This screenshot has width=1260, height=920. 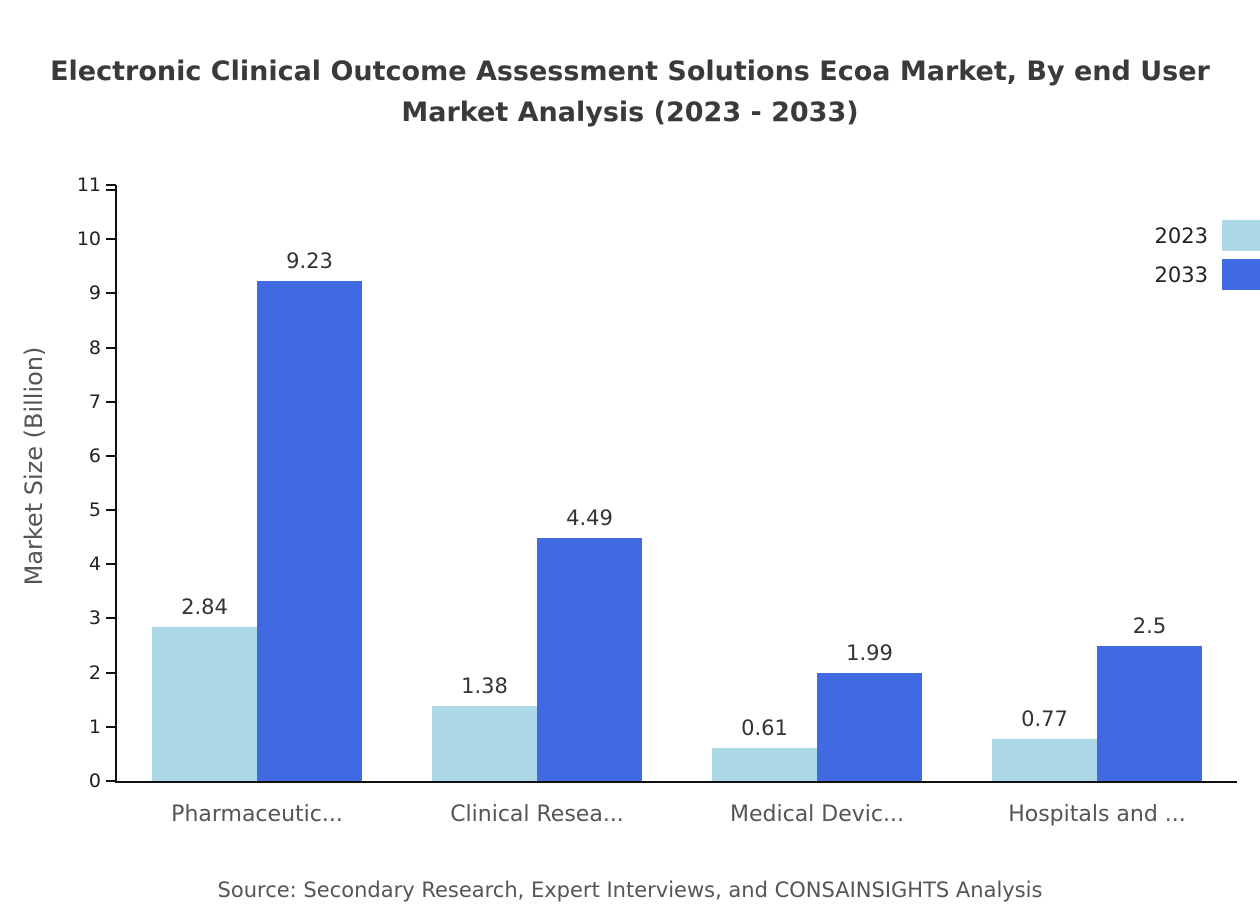 I want to click on chart-title-line-2: Market Analysis (2023 - 2033), so click(x=630, y=112).